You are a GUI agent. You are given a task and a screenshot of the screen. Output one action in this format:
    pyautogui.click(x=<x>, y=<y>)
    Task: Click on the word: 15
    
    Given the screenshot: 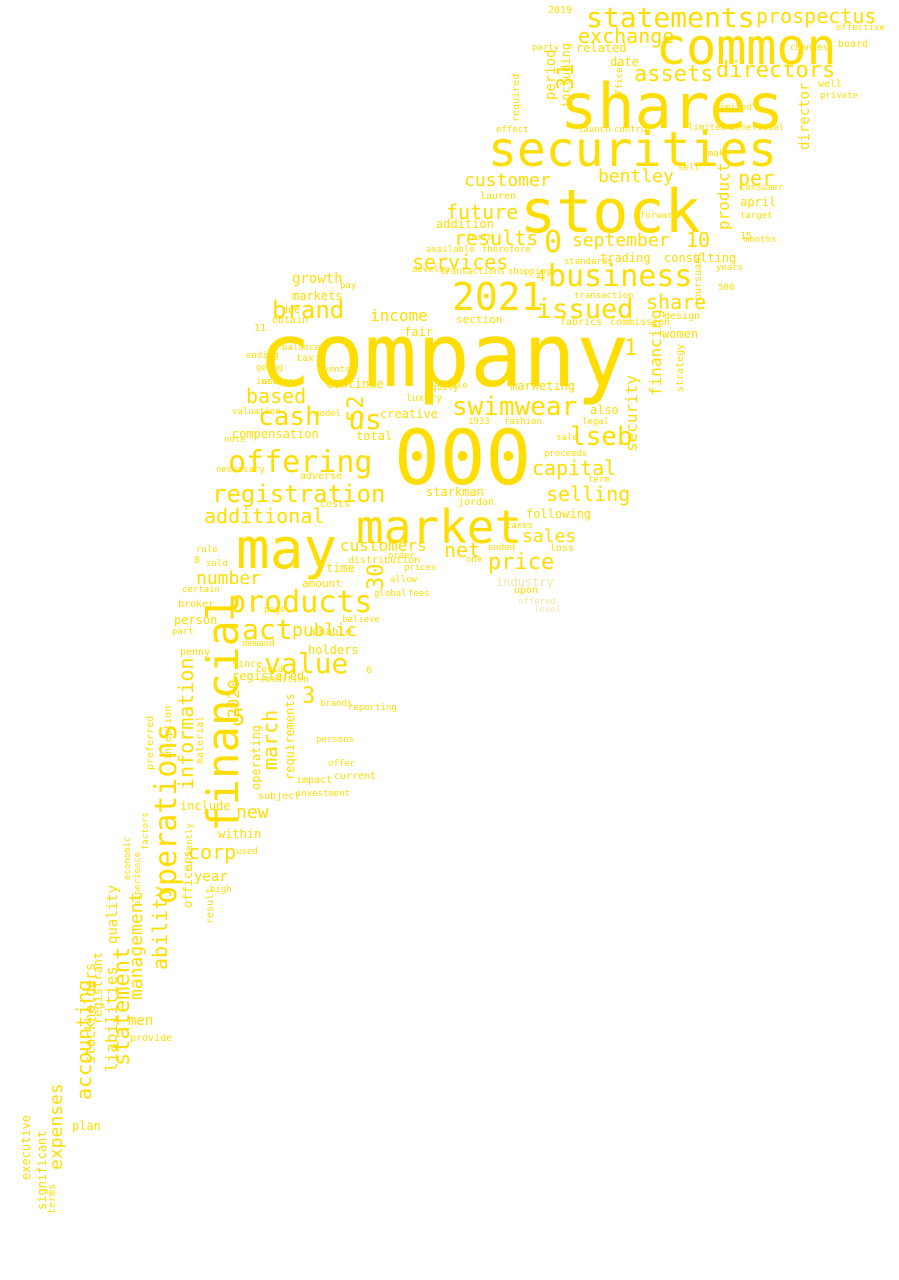 What is the action you would take?
    pyautogui.click(x=746, y=236)
    